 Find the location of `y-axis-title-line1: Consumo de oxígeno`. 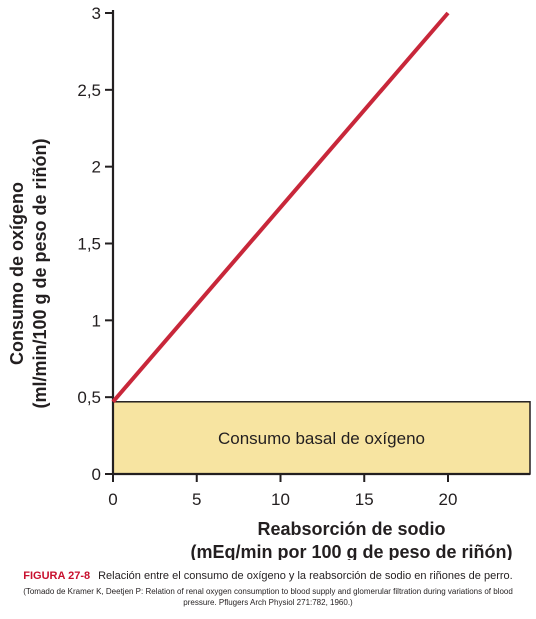

y-axis-title-line1: Consumo de oxígeno is located at coordinates (17, 273).